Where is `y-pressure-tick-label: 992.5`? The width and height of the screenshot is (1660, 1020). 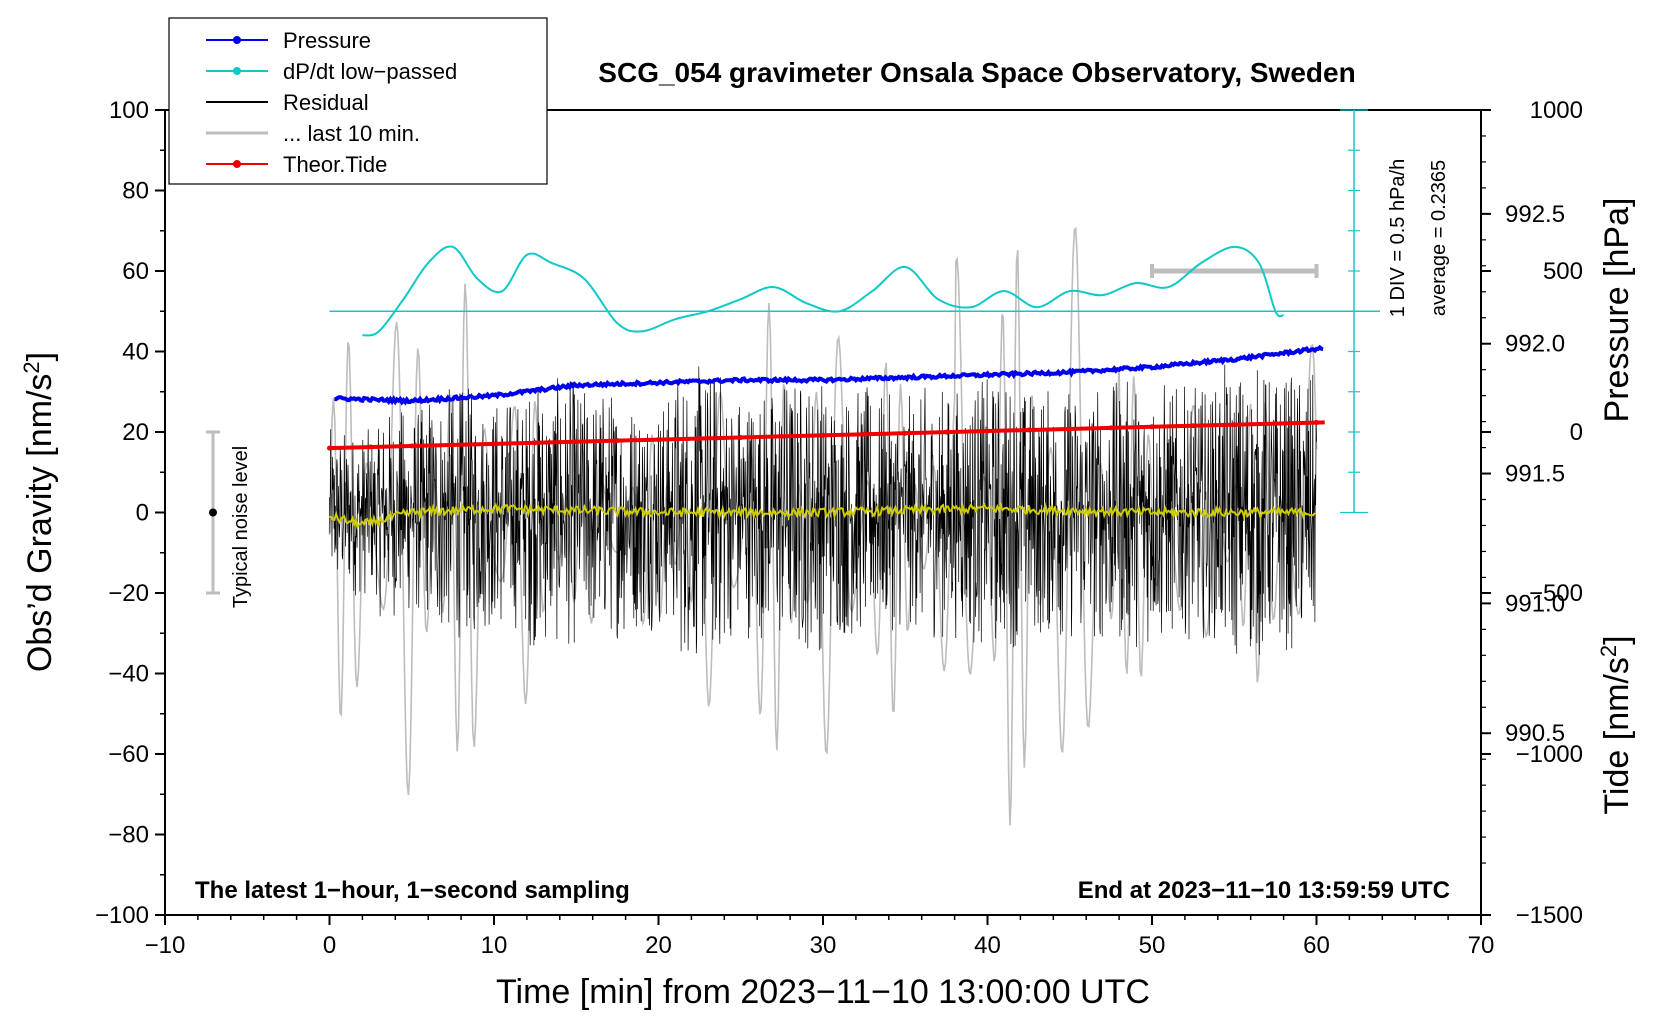
y-pressure-tick-label: 992.5 is located at coordinates (1535, 214).